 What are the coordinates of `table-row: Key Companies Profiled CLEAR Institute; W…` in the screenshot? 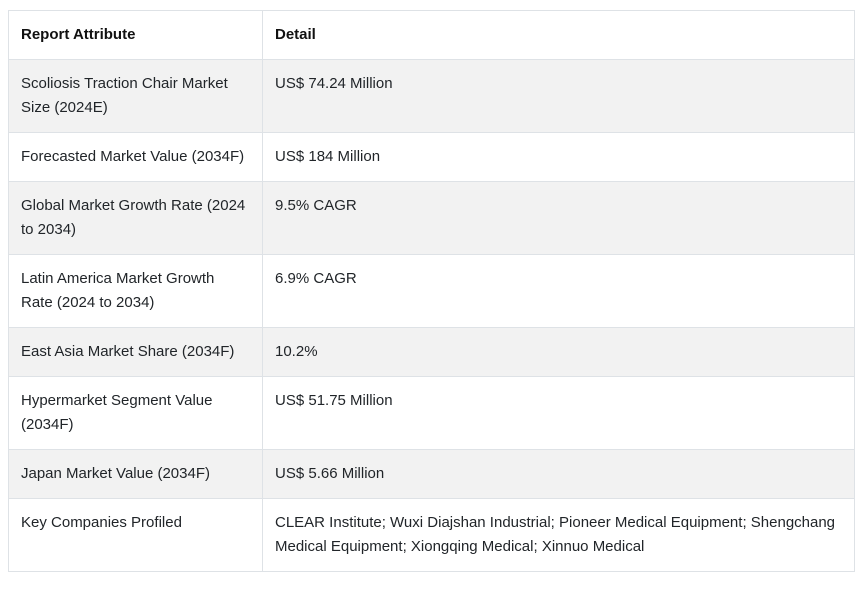 It's located at (431, 535).